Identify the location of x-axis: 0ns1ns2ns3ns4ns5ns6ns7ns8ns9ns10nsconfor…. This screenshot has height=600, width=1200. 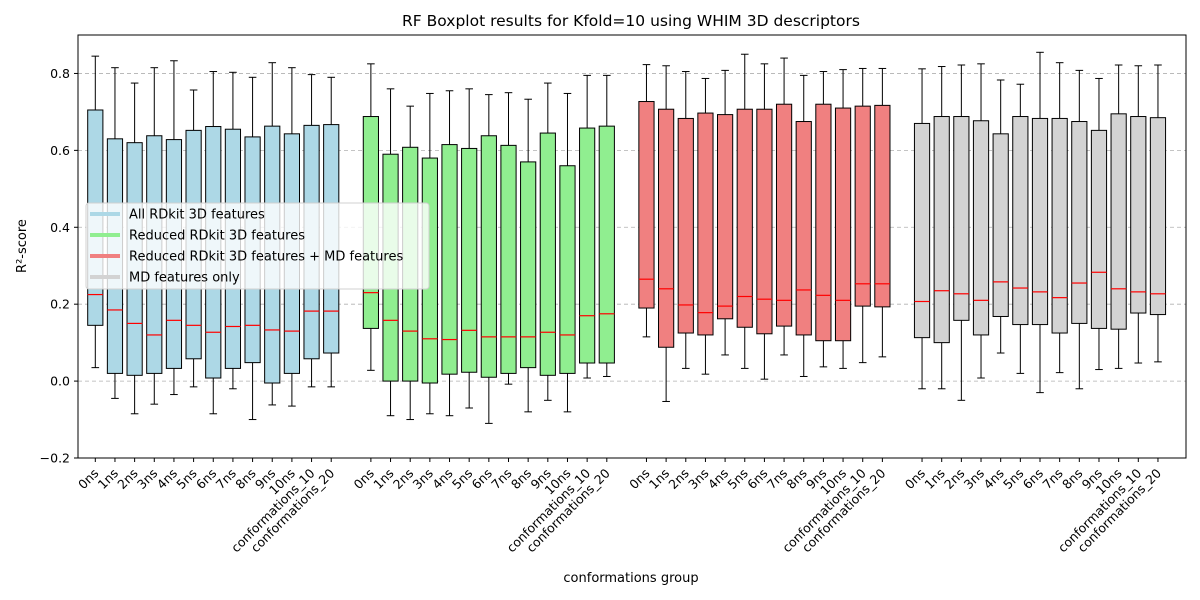
(619, 506).